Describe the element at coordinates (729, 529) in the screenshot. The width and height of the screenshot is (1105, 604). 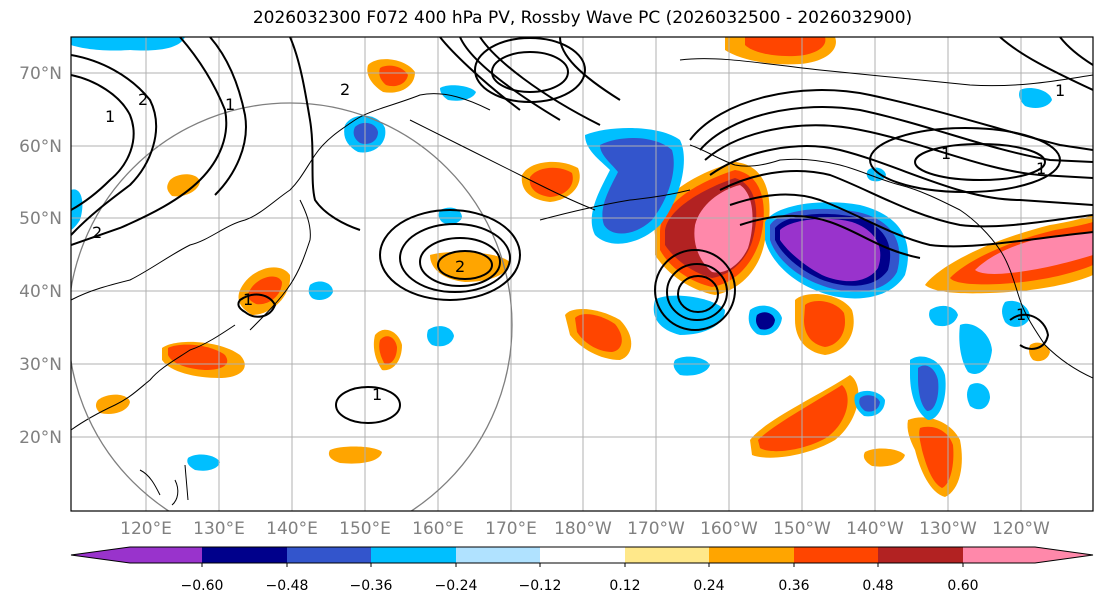
I see `lon-label: 160°W` at that location.